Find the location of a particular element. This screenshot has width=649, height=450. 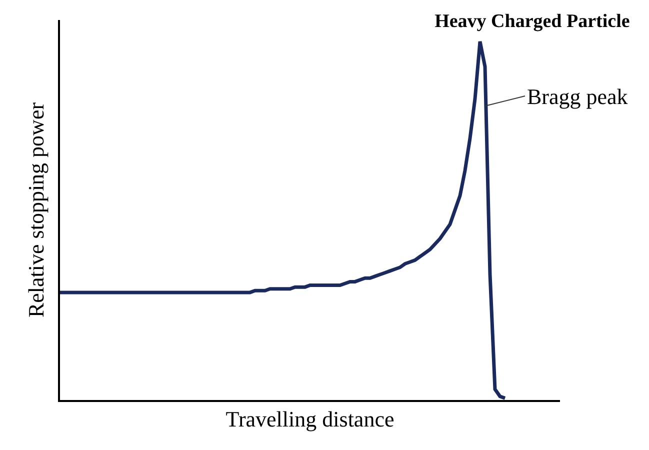

y-axis-title: Relative stopping power is located at coordinates (36, 210).